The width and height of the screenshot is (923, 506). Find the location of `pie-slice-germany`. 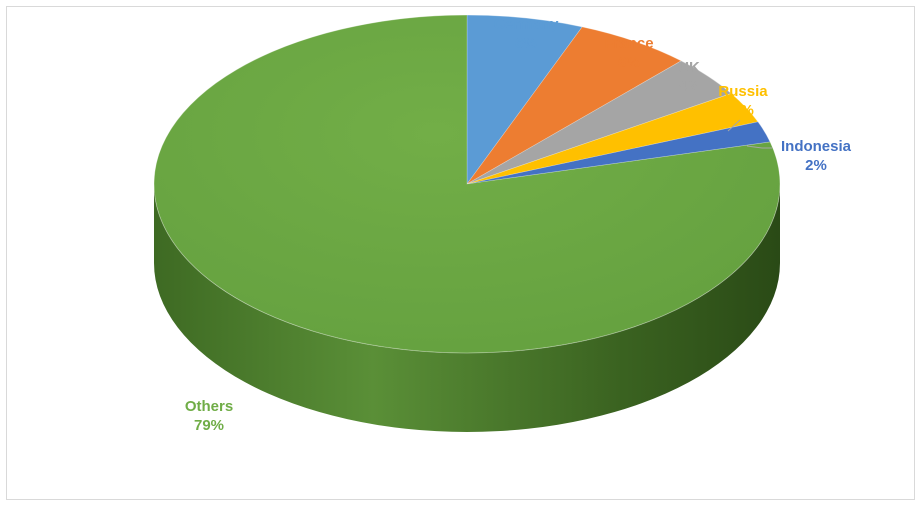

pie-slice-germany is located at coordinates (524, 99).